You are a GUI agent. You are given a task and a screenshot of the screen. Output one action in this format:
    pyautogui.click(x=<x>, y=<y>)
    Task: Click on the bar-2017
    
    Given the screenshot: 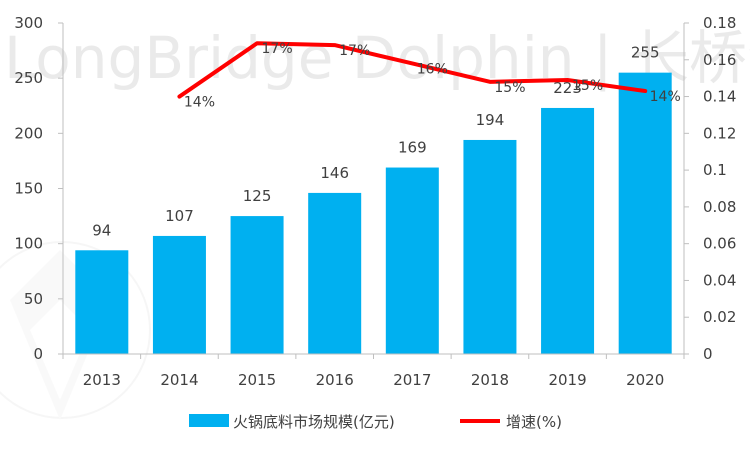 What is the action you would take?
    pyautogui.click(x=412, y=260)
    